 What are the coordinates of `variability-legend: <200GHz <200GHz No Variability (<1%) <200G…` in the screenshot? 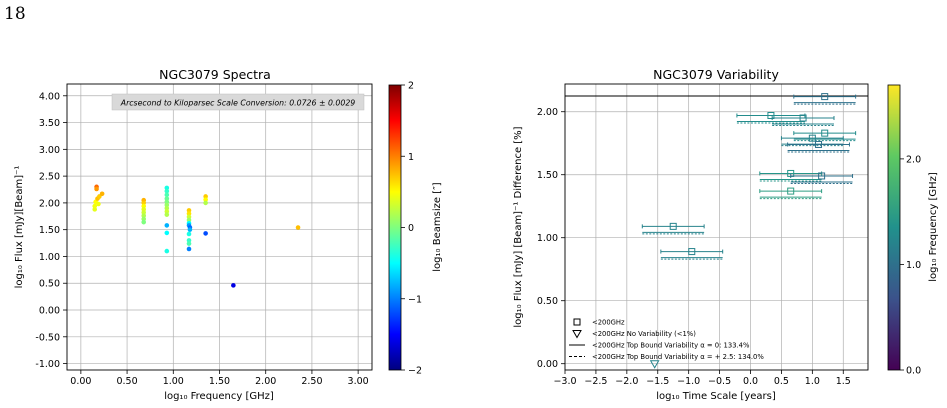 It's located at (666, 339).